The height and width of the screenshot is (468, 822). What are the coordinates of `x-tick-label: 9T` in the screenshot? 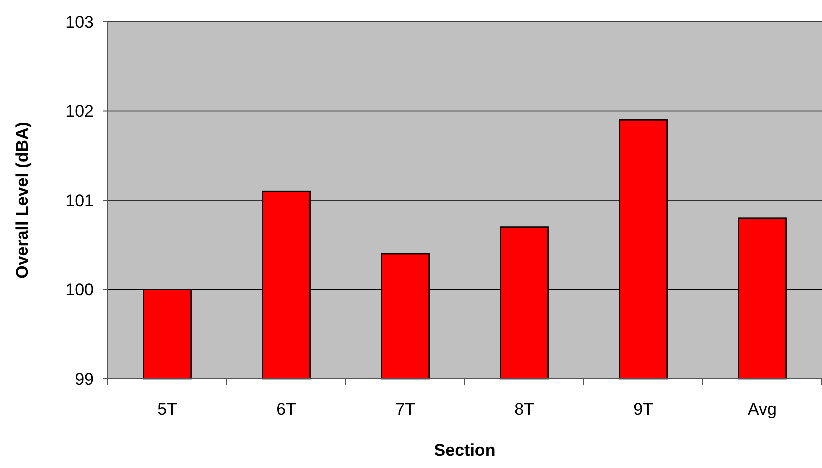 It's located at (644, 409).